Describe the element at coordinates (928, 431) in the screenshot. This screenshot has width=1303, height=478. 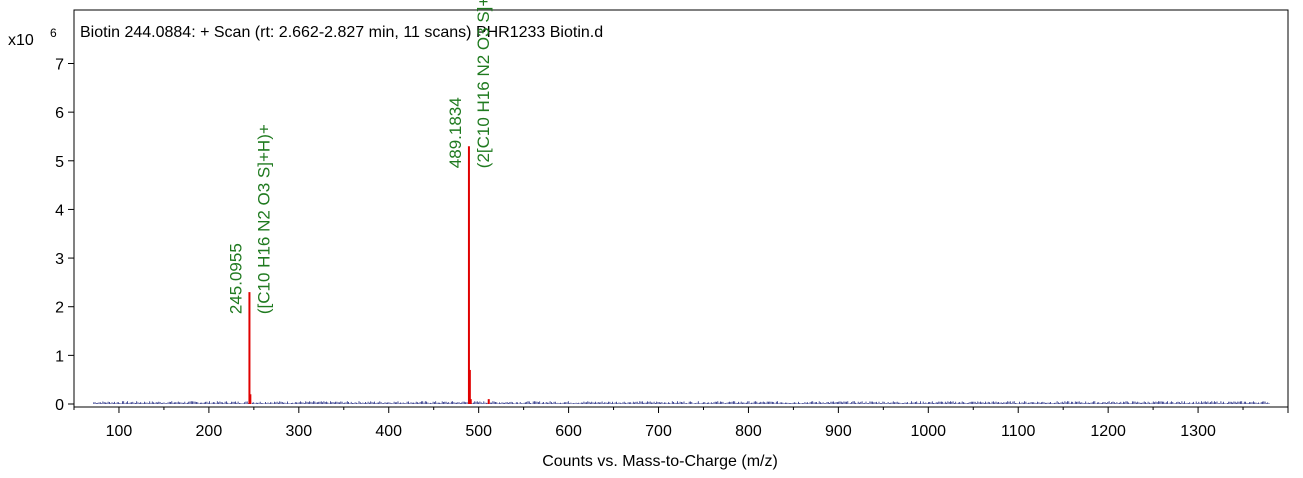
I see `x-tick-label: 1000` at that location.